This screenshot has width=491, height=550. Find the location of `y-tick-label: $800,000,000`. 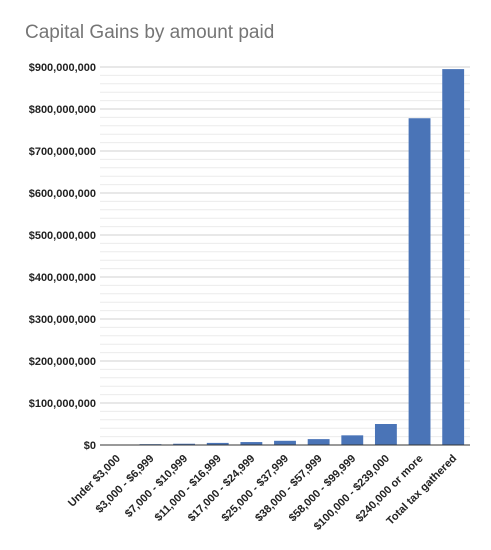

y-tick-label: $800,000,000 is located at coordinates (62, 110).